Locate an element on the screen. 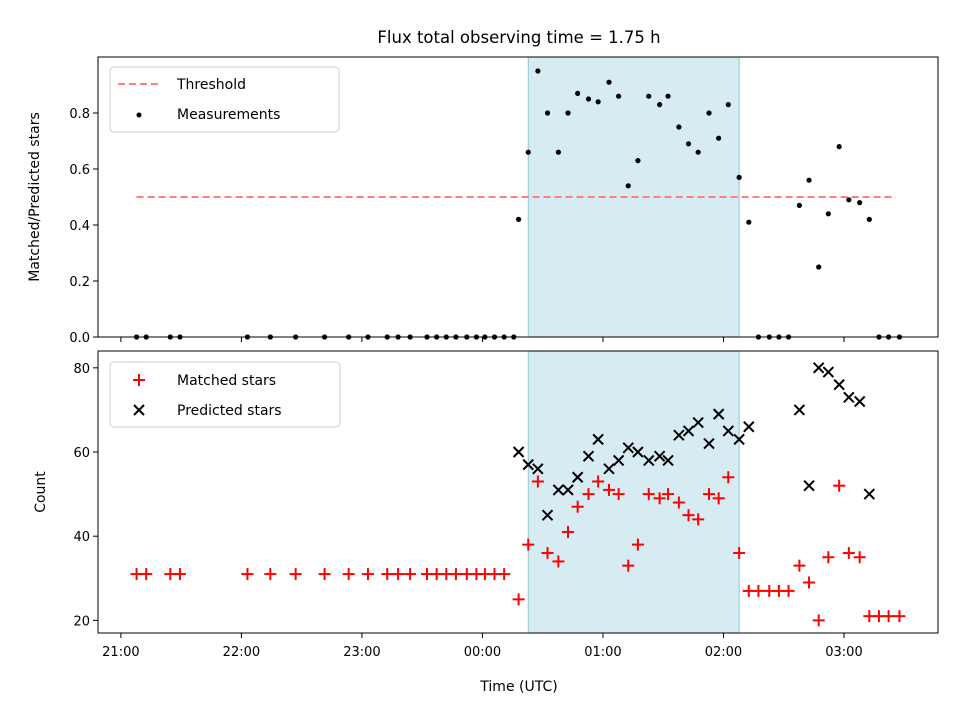  y-tick-label: 0.4 is located at coordinates (79, 226).